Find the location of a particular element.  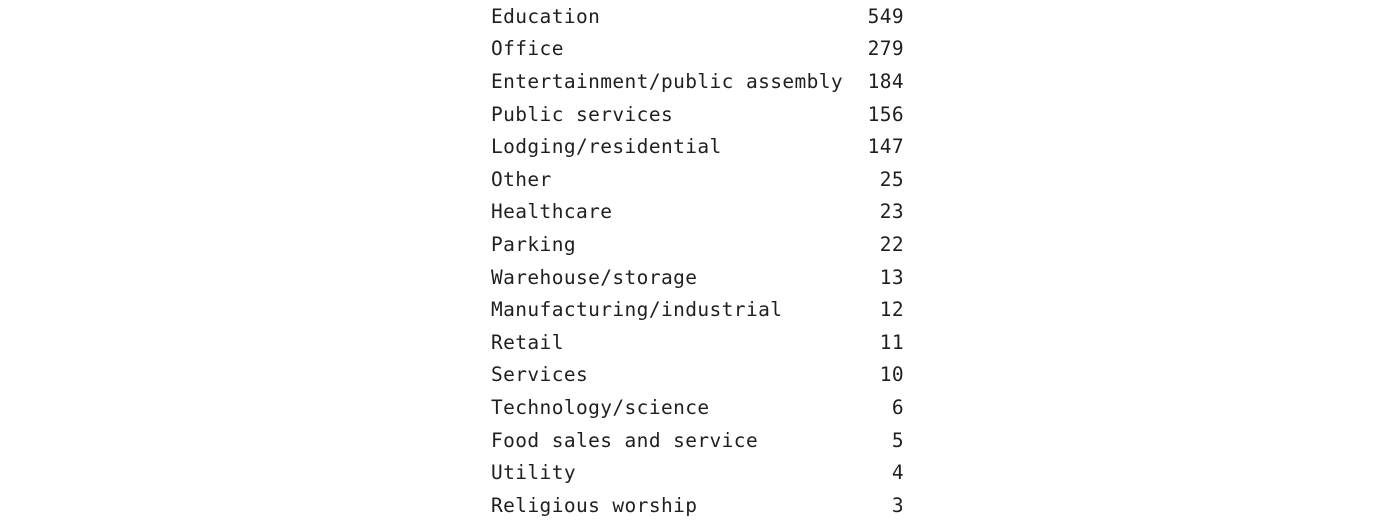

count-value: 6 is located at coordinates (897, 407).